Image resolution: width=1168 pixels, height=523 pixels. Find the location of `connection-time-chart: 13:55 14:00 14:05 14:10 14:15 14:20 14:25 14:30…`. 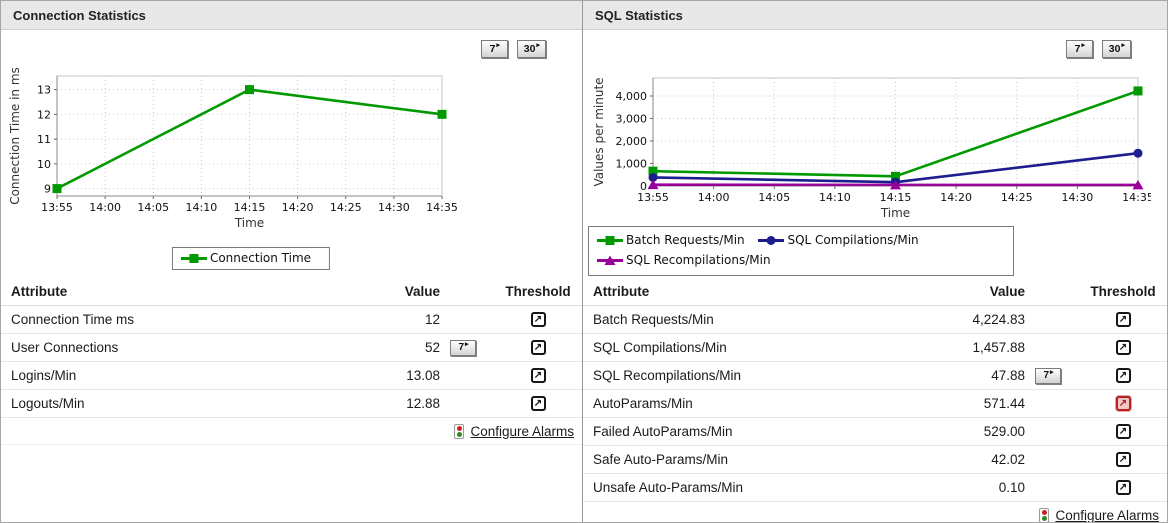

connection-time-chart: 13:55 14:00 14:05 14:10 14:15 14:20 14:25 14:30… is located at coordinates (233, 148).